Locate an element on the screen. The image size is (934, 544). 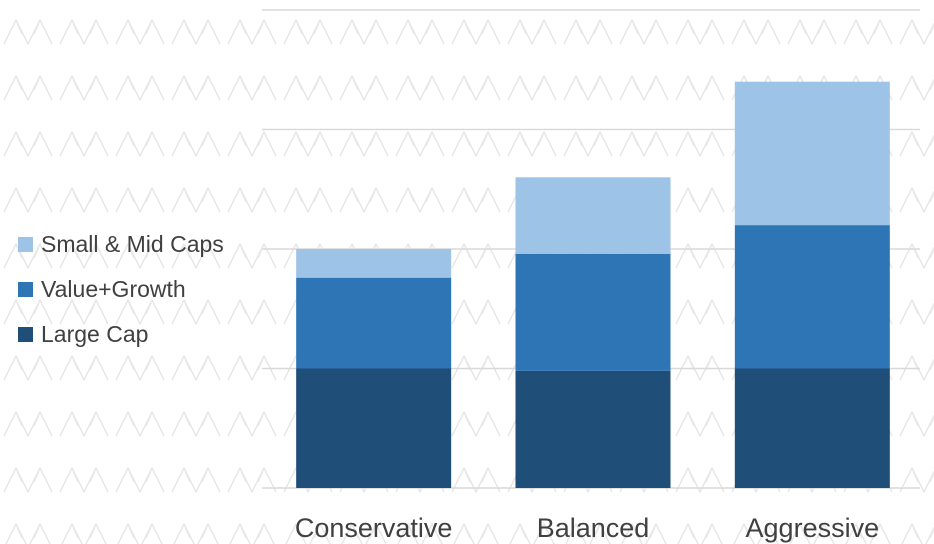
legend-item: Small & Mid Caps is located at coordinates (121, 244).